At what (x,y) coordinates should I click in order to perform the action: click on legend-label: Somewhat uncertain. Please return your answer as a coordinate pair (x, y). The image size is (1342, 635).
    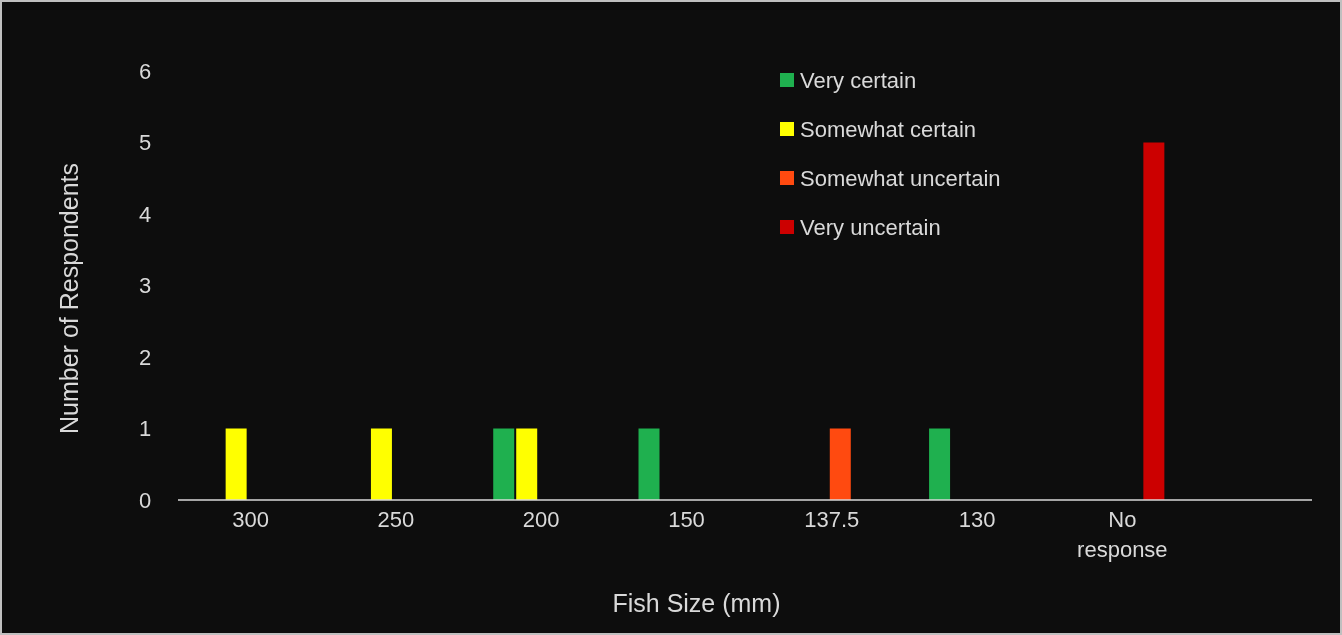
    Looking at the image, I should click on (900, 178).